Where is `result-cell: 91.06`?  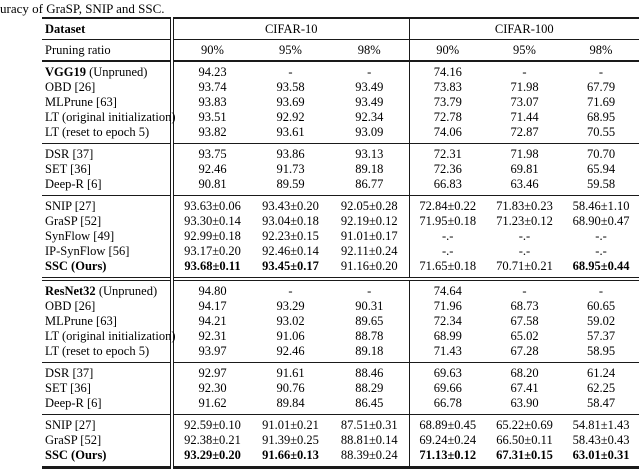
result-cell: 91.06 is located at coordinates (290, 336).